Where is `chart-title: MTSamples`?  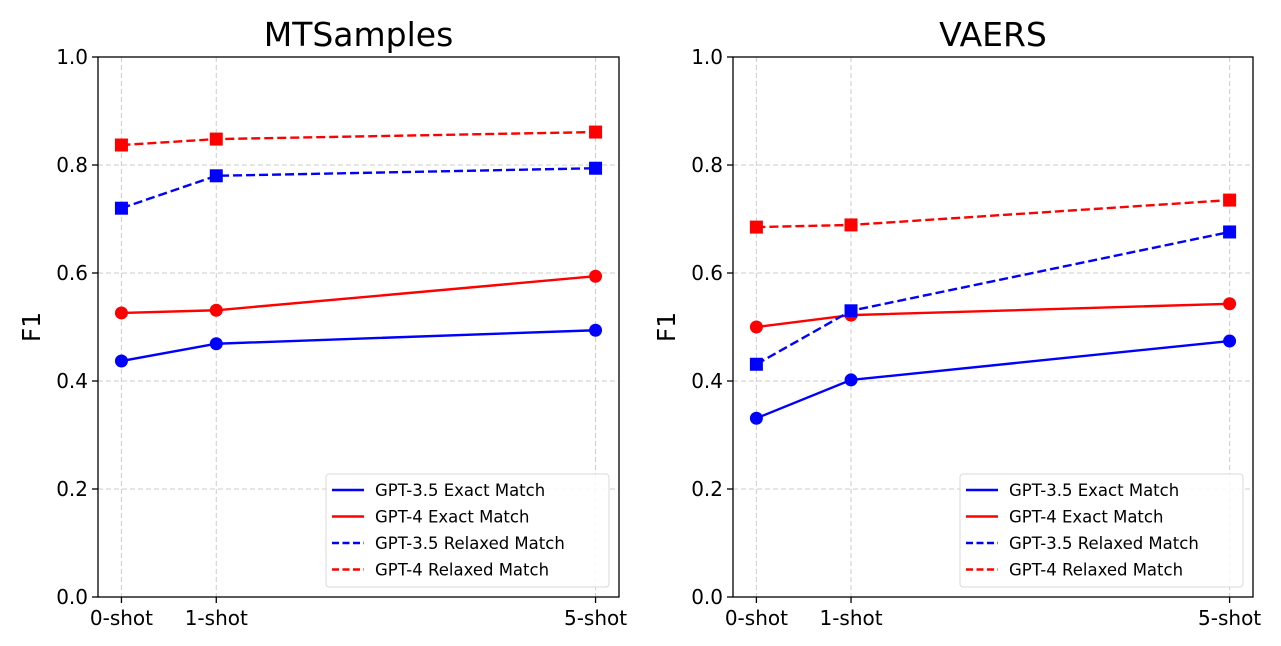
chart-title: MTSamples is located at coordinates (359, 34).